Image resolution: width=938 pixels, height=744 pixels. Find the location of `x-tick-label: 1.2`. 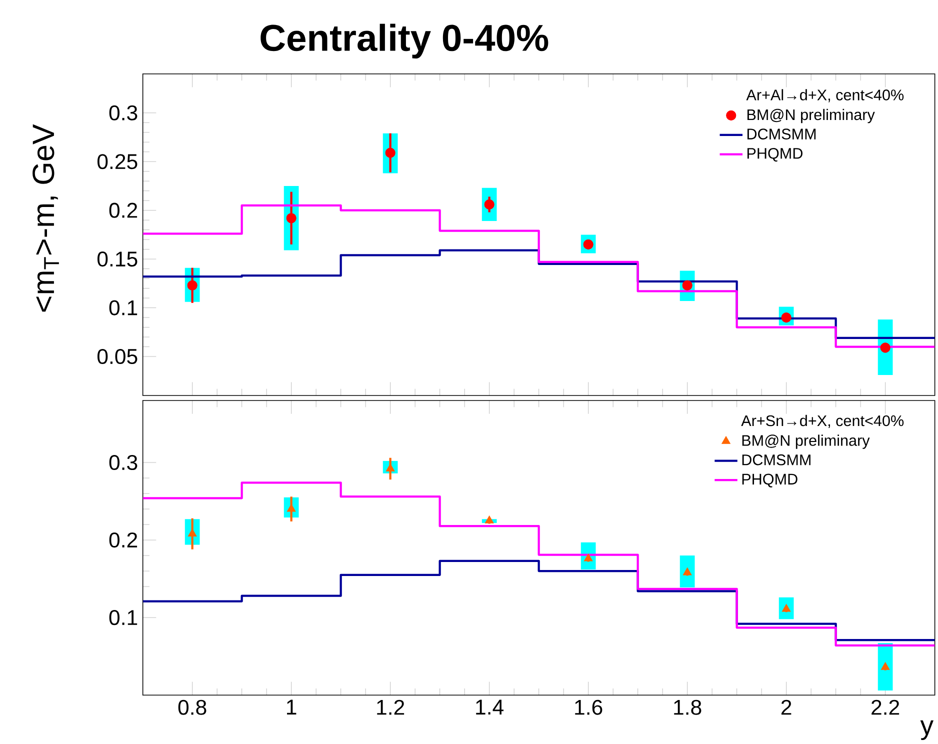

x-tick-label: 1.2 is located at coordinates (390, 707).